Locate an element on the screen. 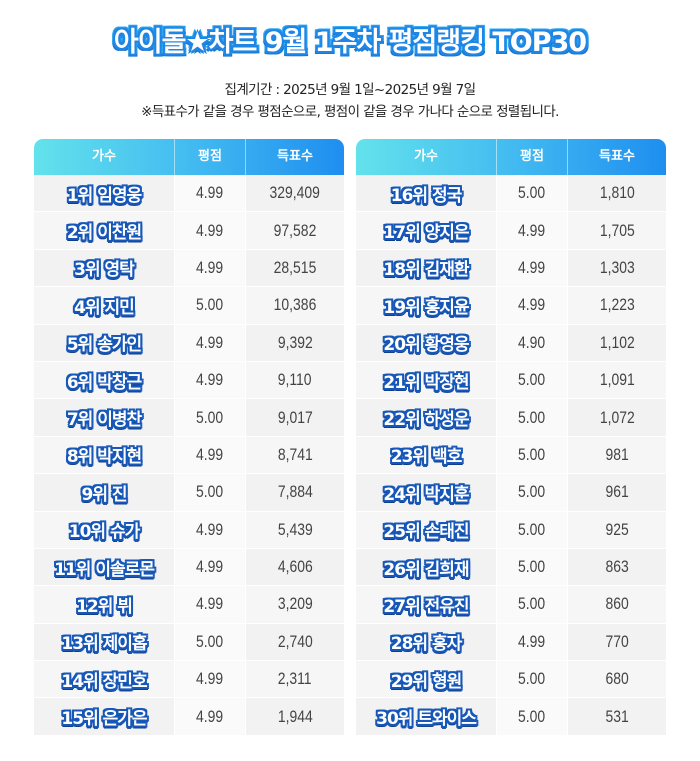 The height and width of the screenshot is (761, 700). singer-name-cell: 19위 홍지윤 is located at coordinates (426, 305).